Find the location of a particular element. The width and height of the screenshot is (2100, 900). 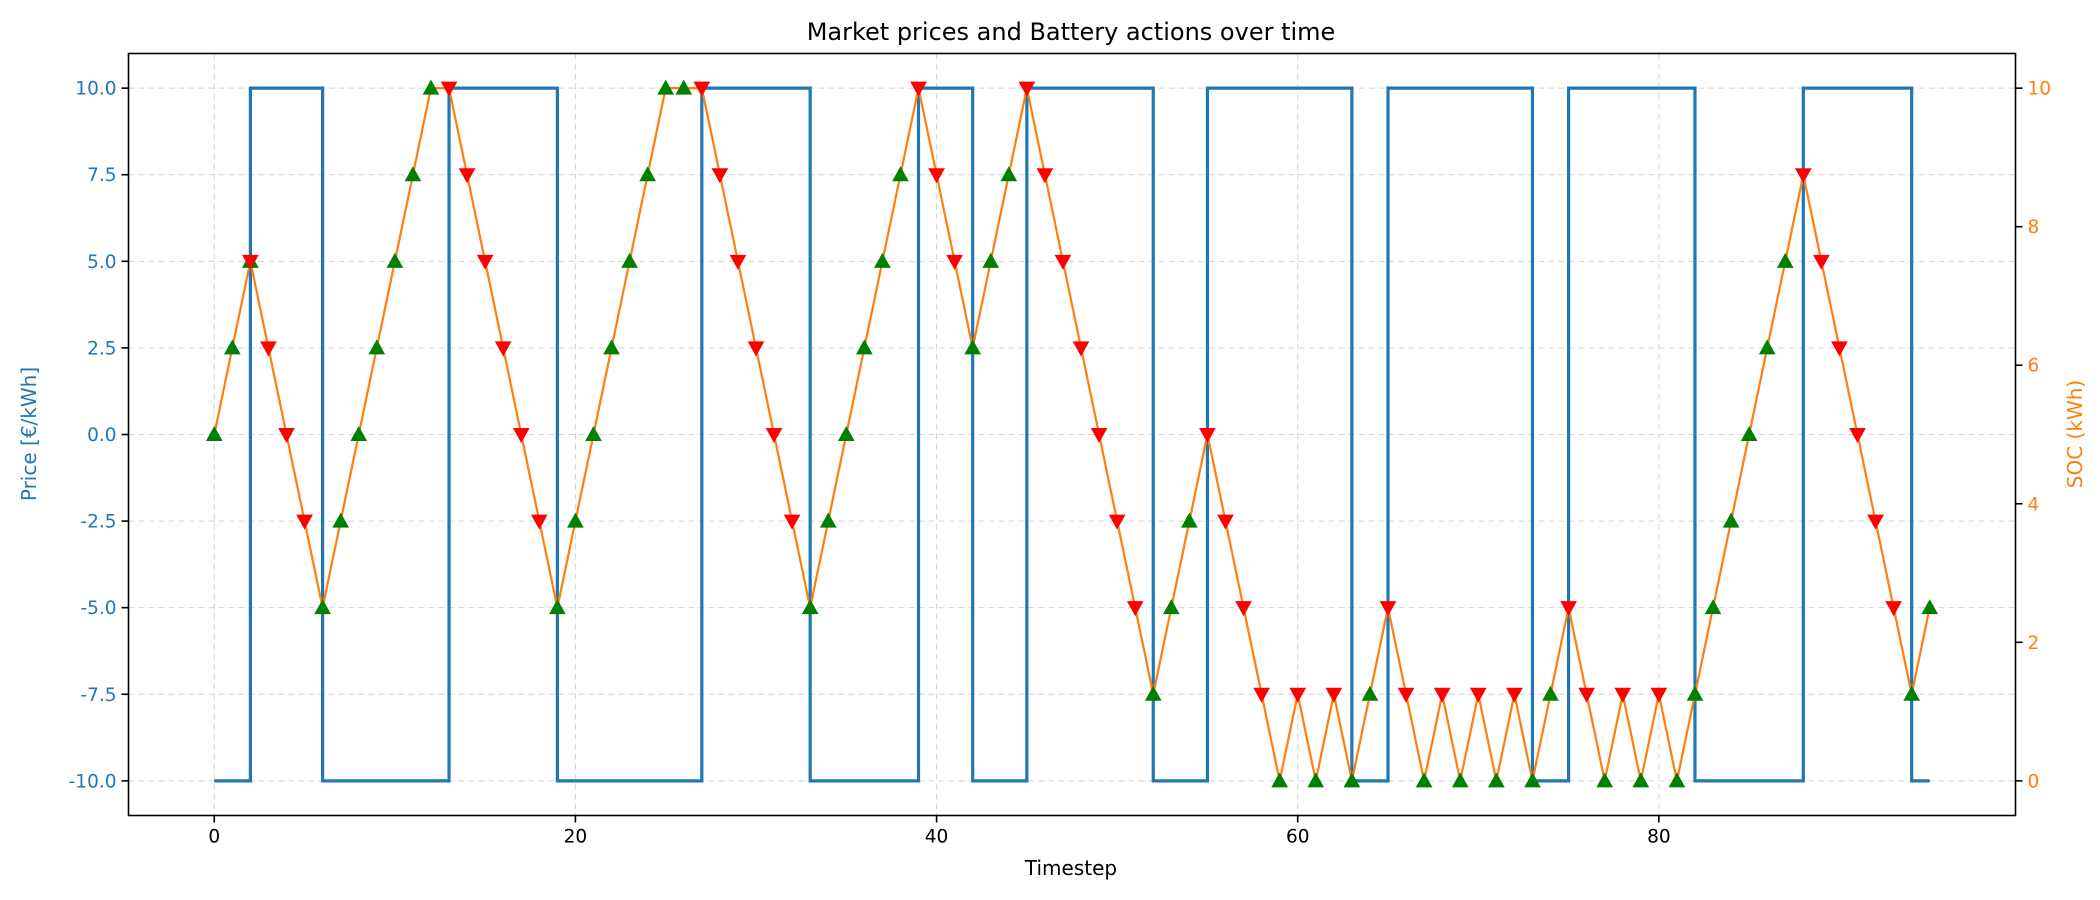

y-left-tick-label: 10.0 is located at coordinates (95, 89).